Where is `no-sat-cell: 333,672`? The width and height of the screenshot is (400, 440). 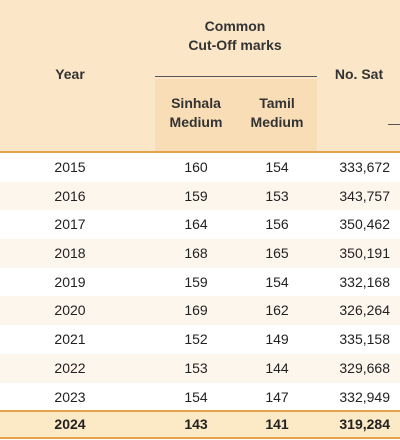 no-sat-cell: 333,672 is located at coordinates (364, 167).